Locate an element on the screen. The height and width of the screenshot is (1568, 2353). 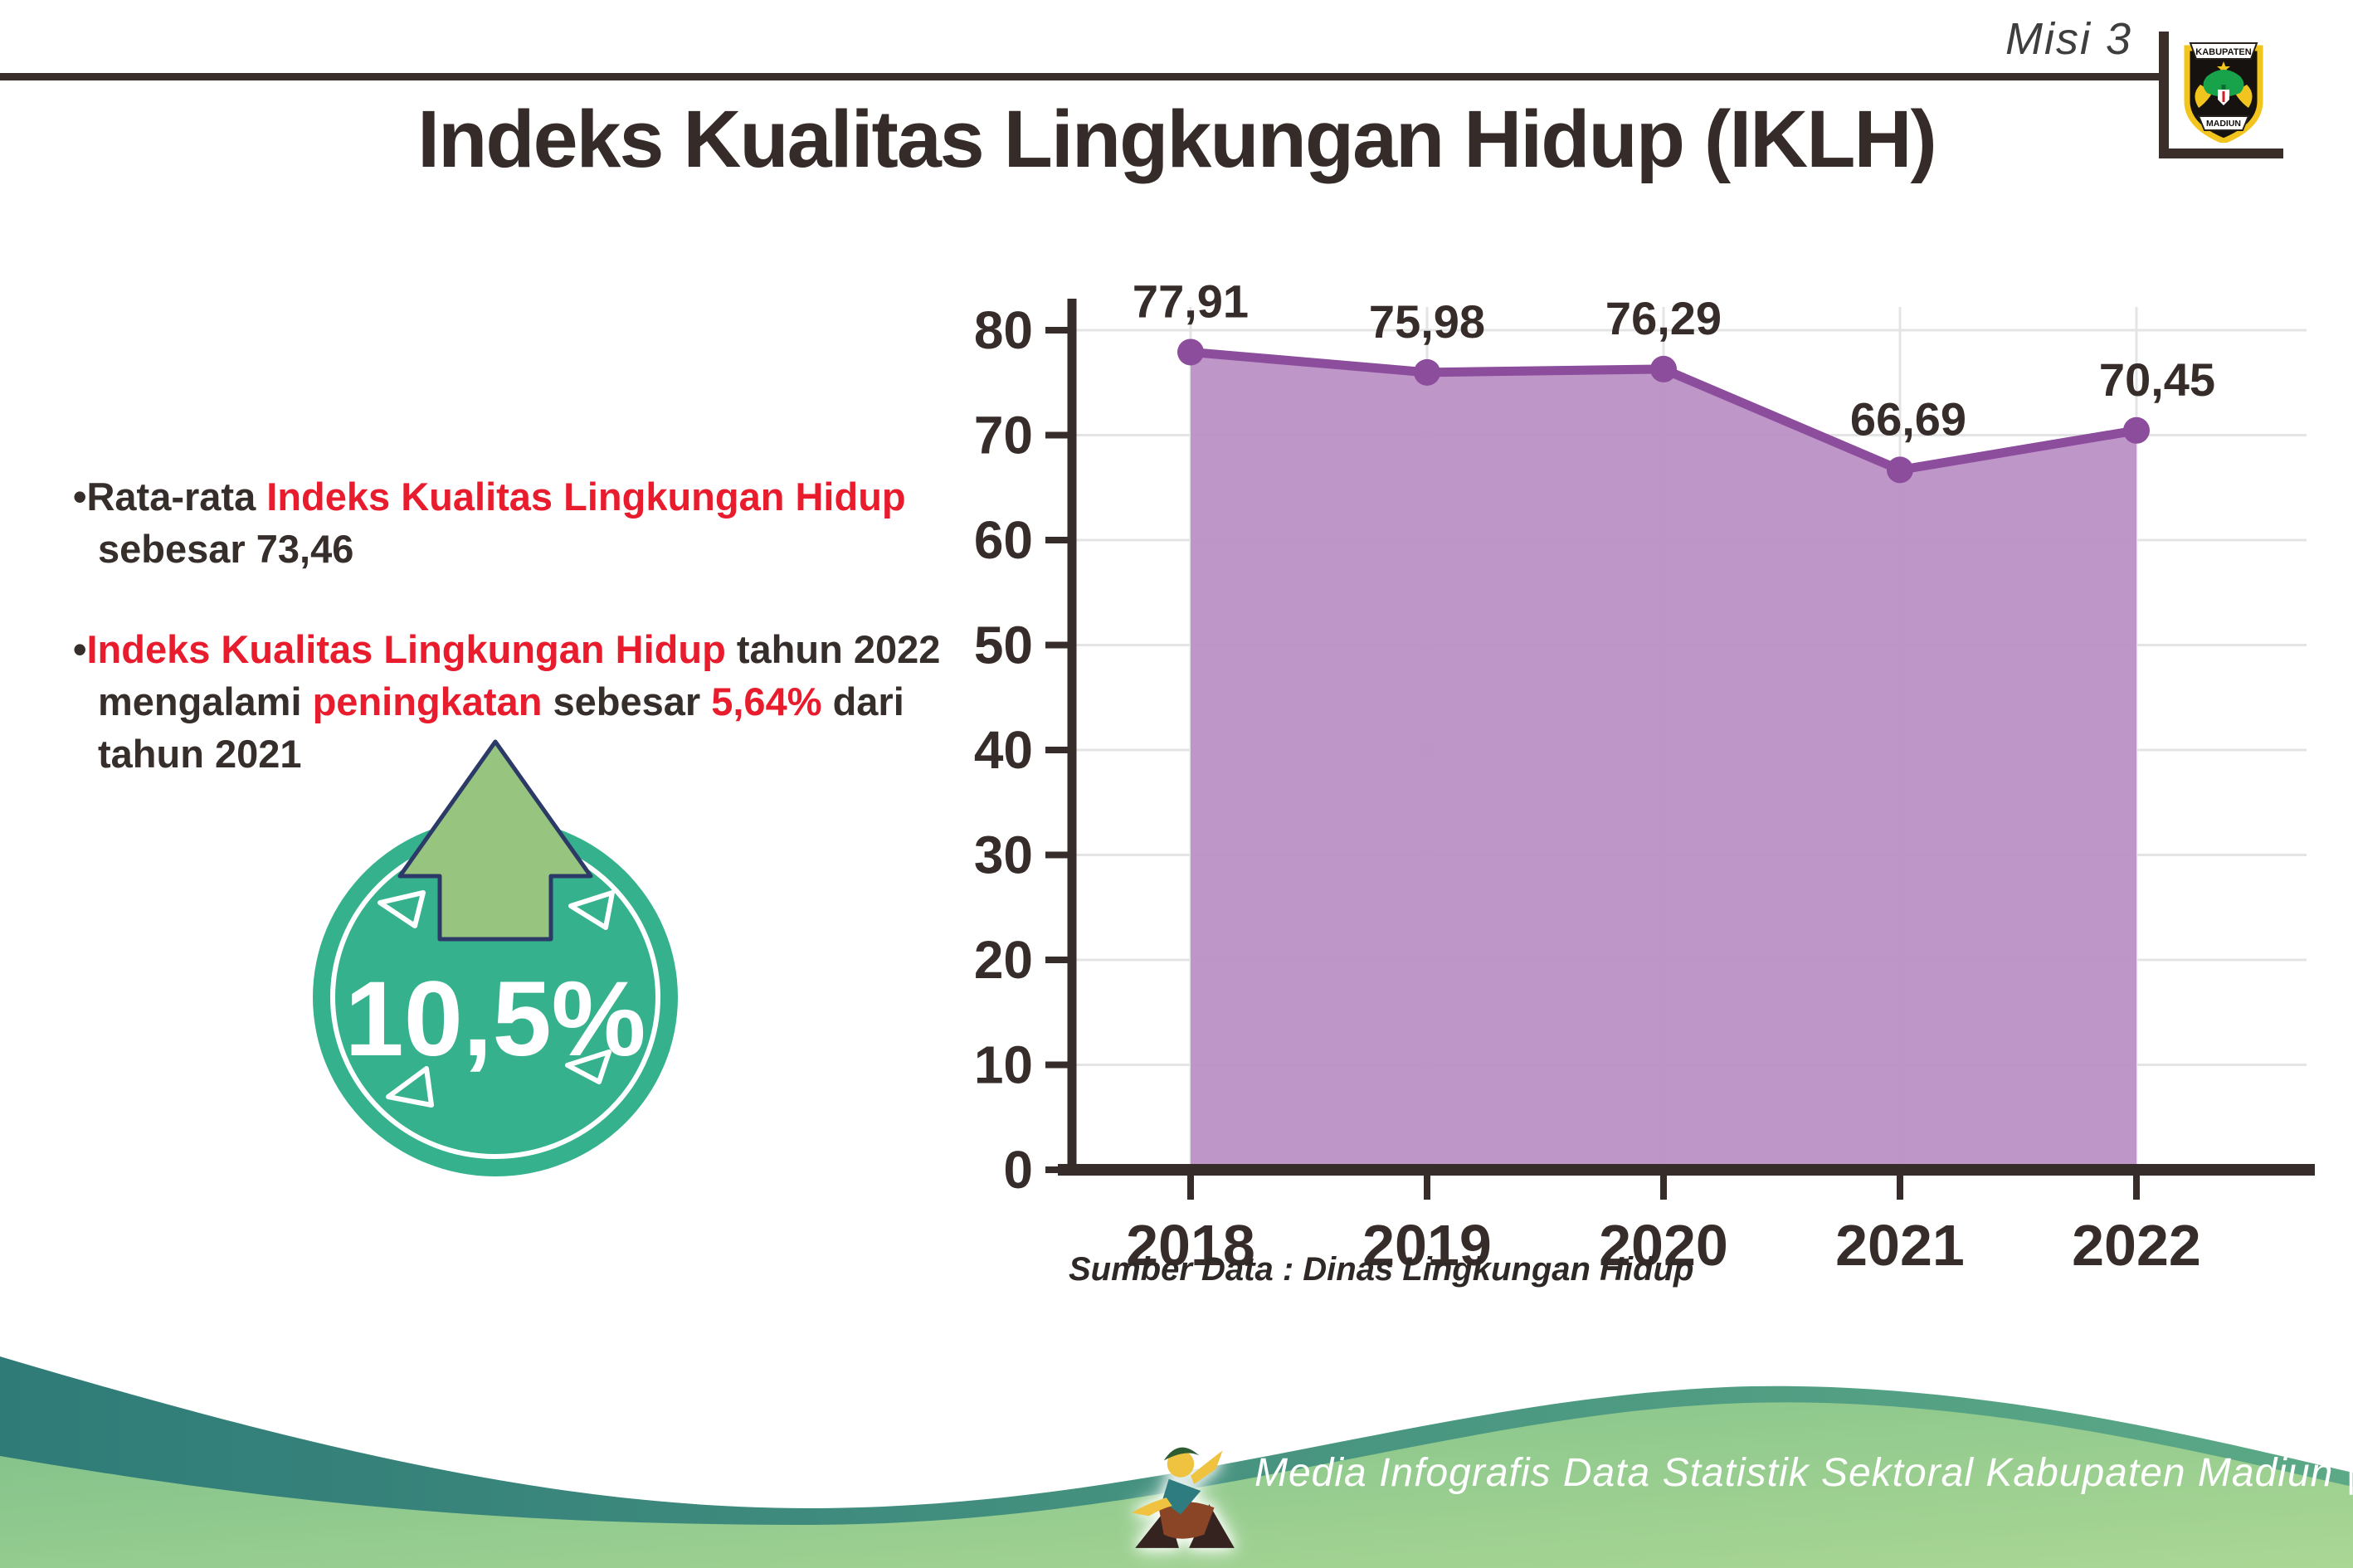
growth-badge: 10,5% is located at coordinates (495, 957).